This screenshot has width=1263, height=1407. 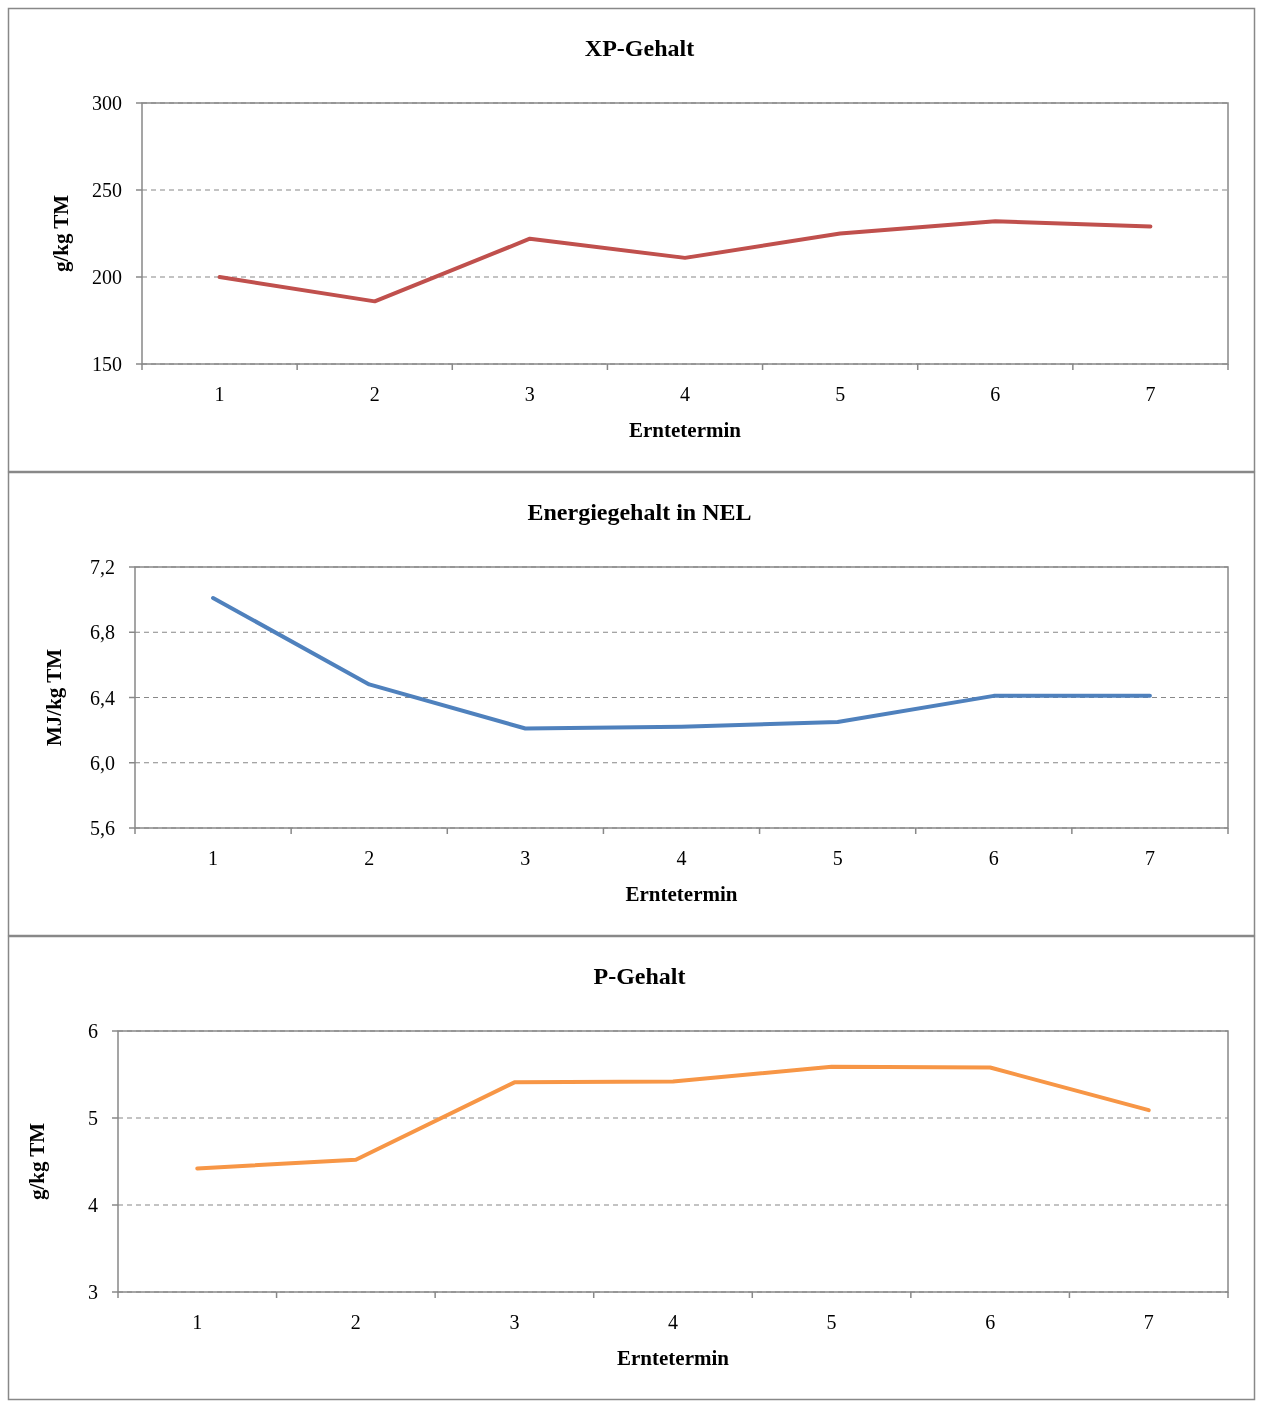 What do you see at coordinates (93, 1292) in the screenshot?
I see `y-tick-label: 3` at bounding box center [93, 1292].